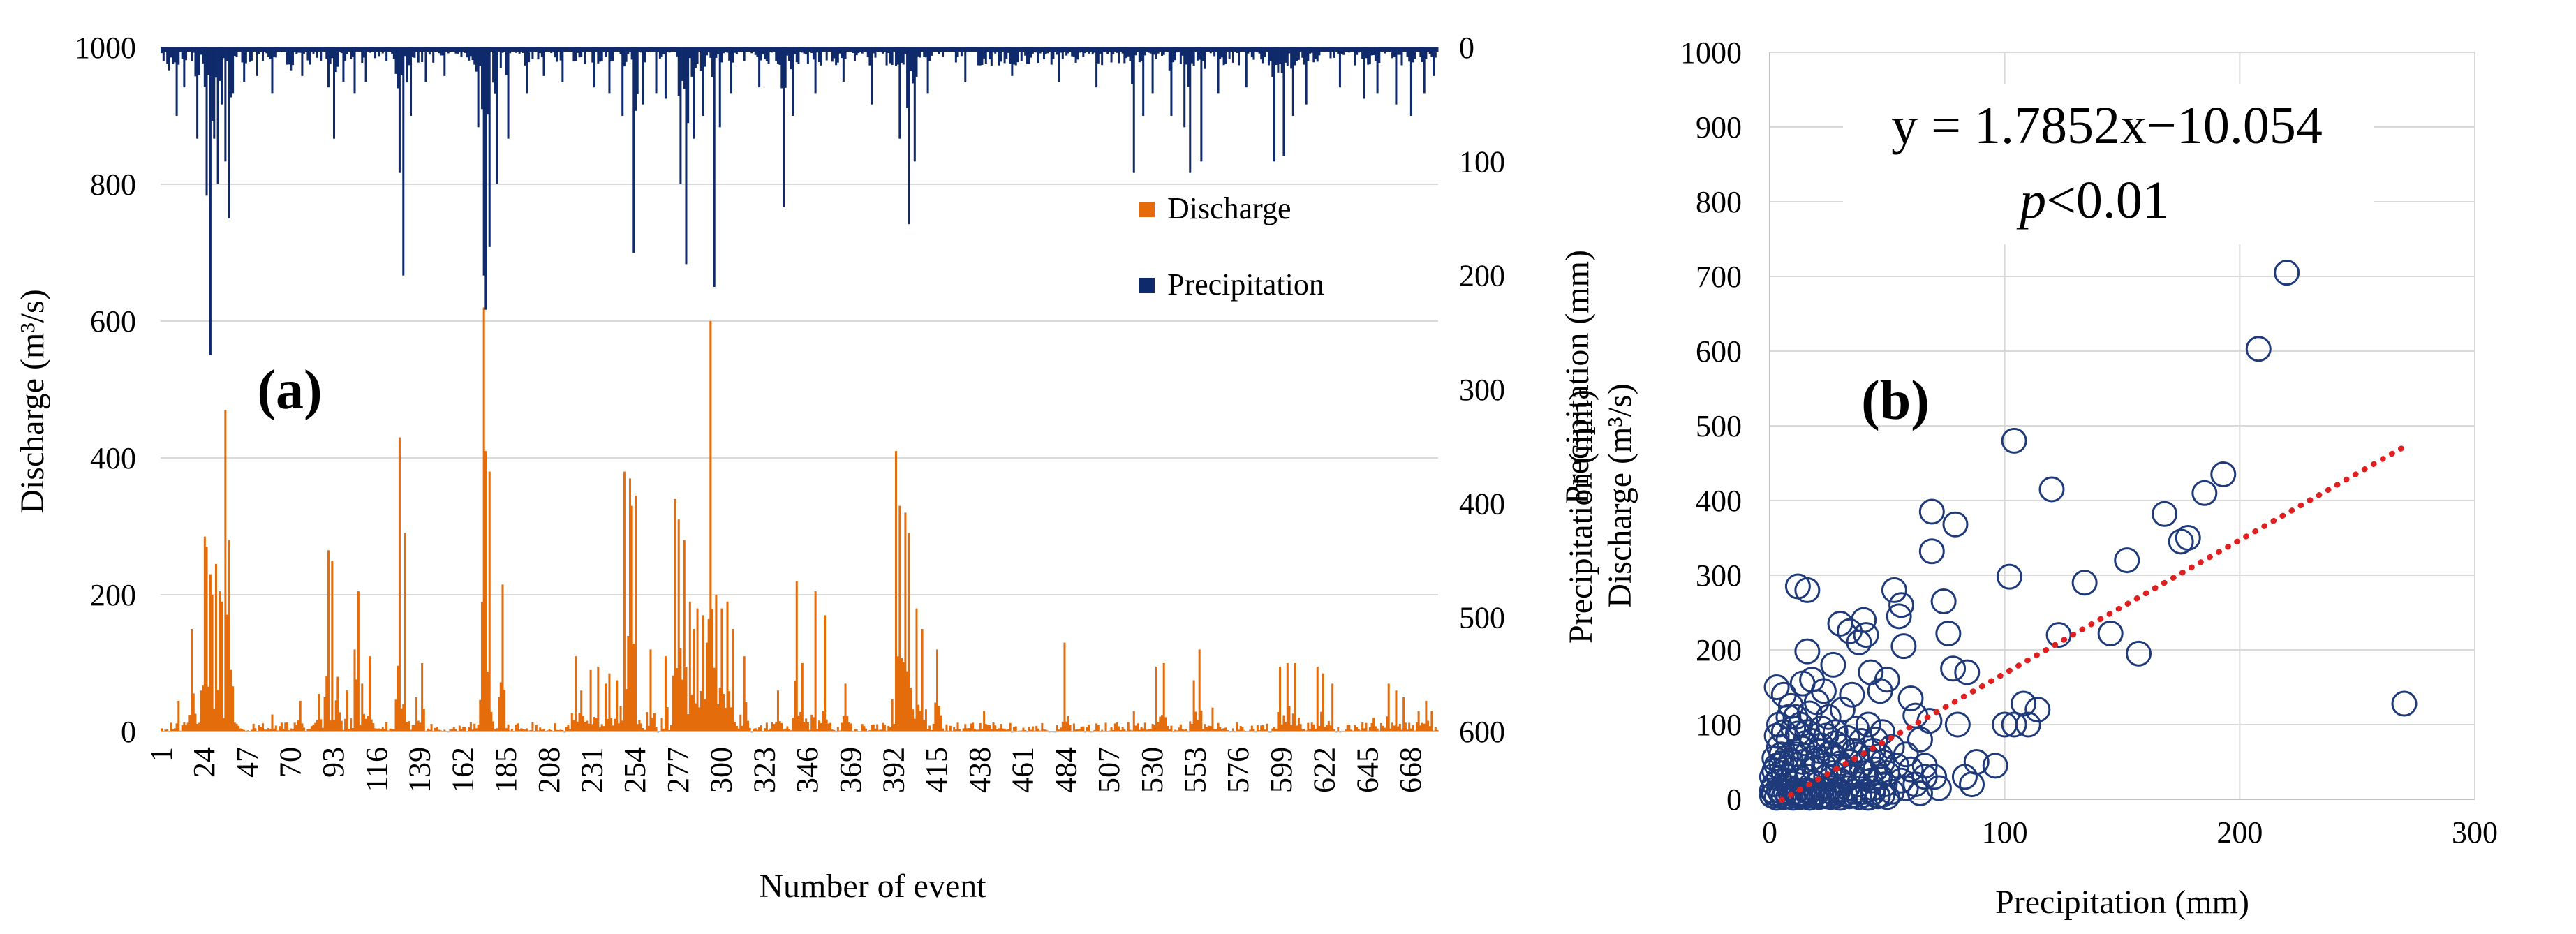  What do you see at coordinates (1367, 770) in the screenshot?
I see `x-tick-label: 645` at bounding box center [1367, 770].